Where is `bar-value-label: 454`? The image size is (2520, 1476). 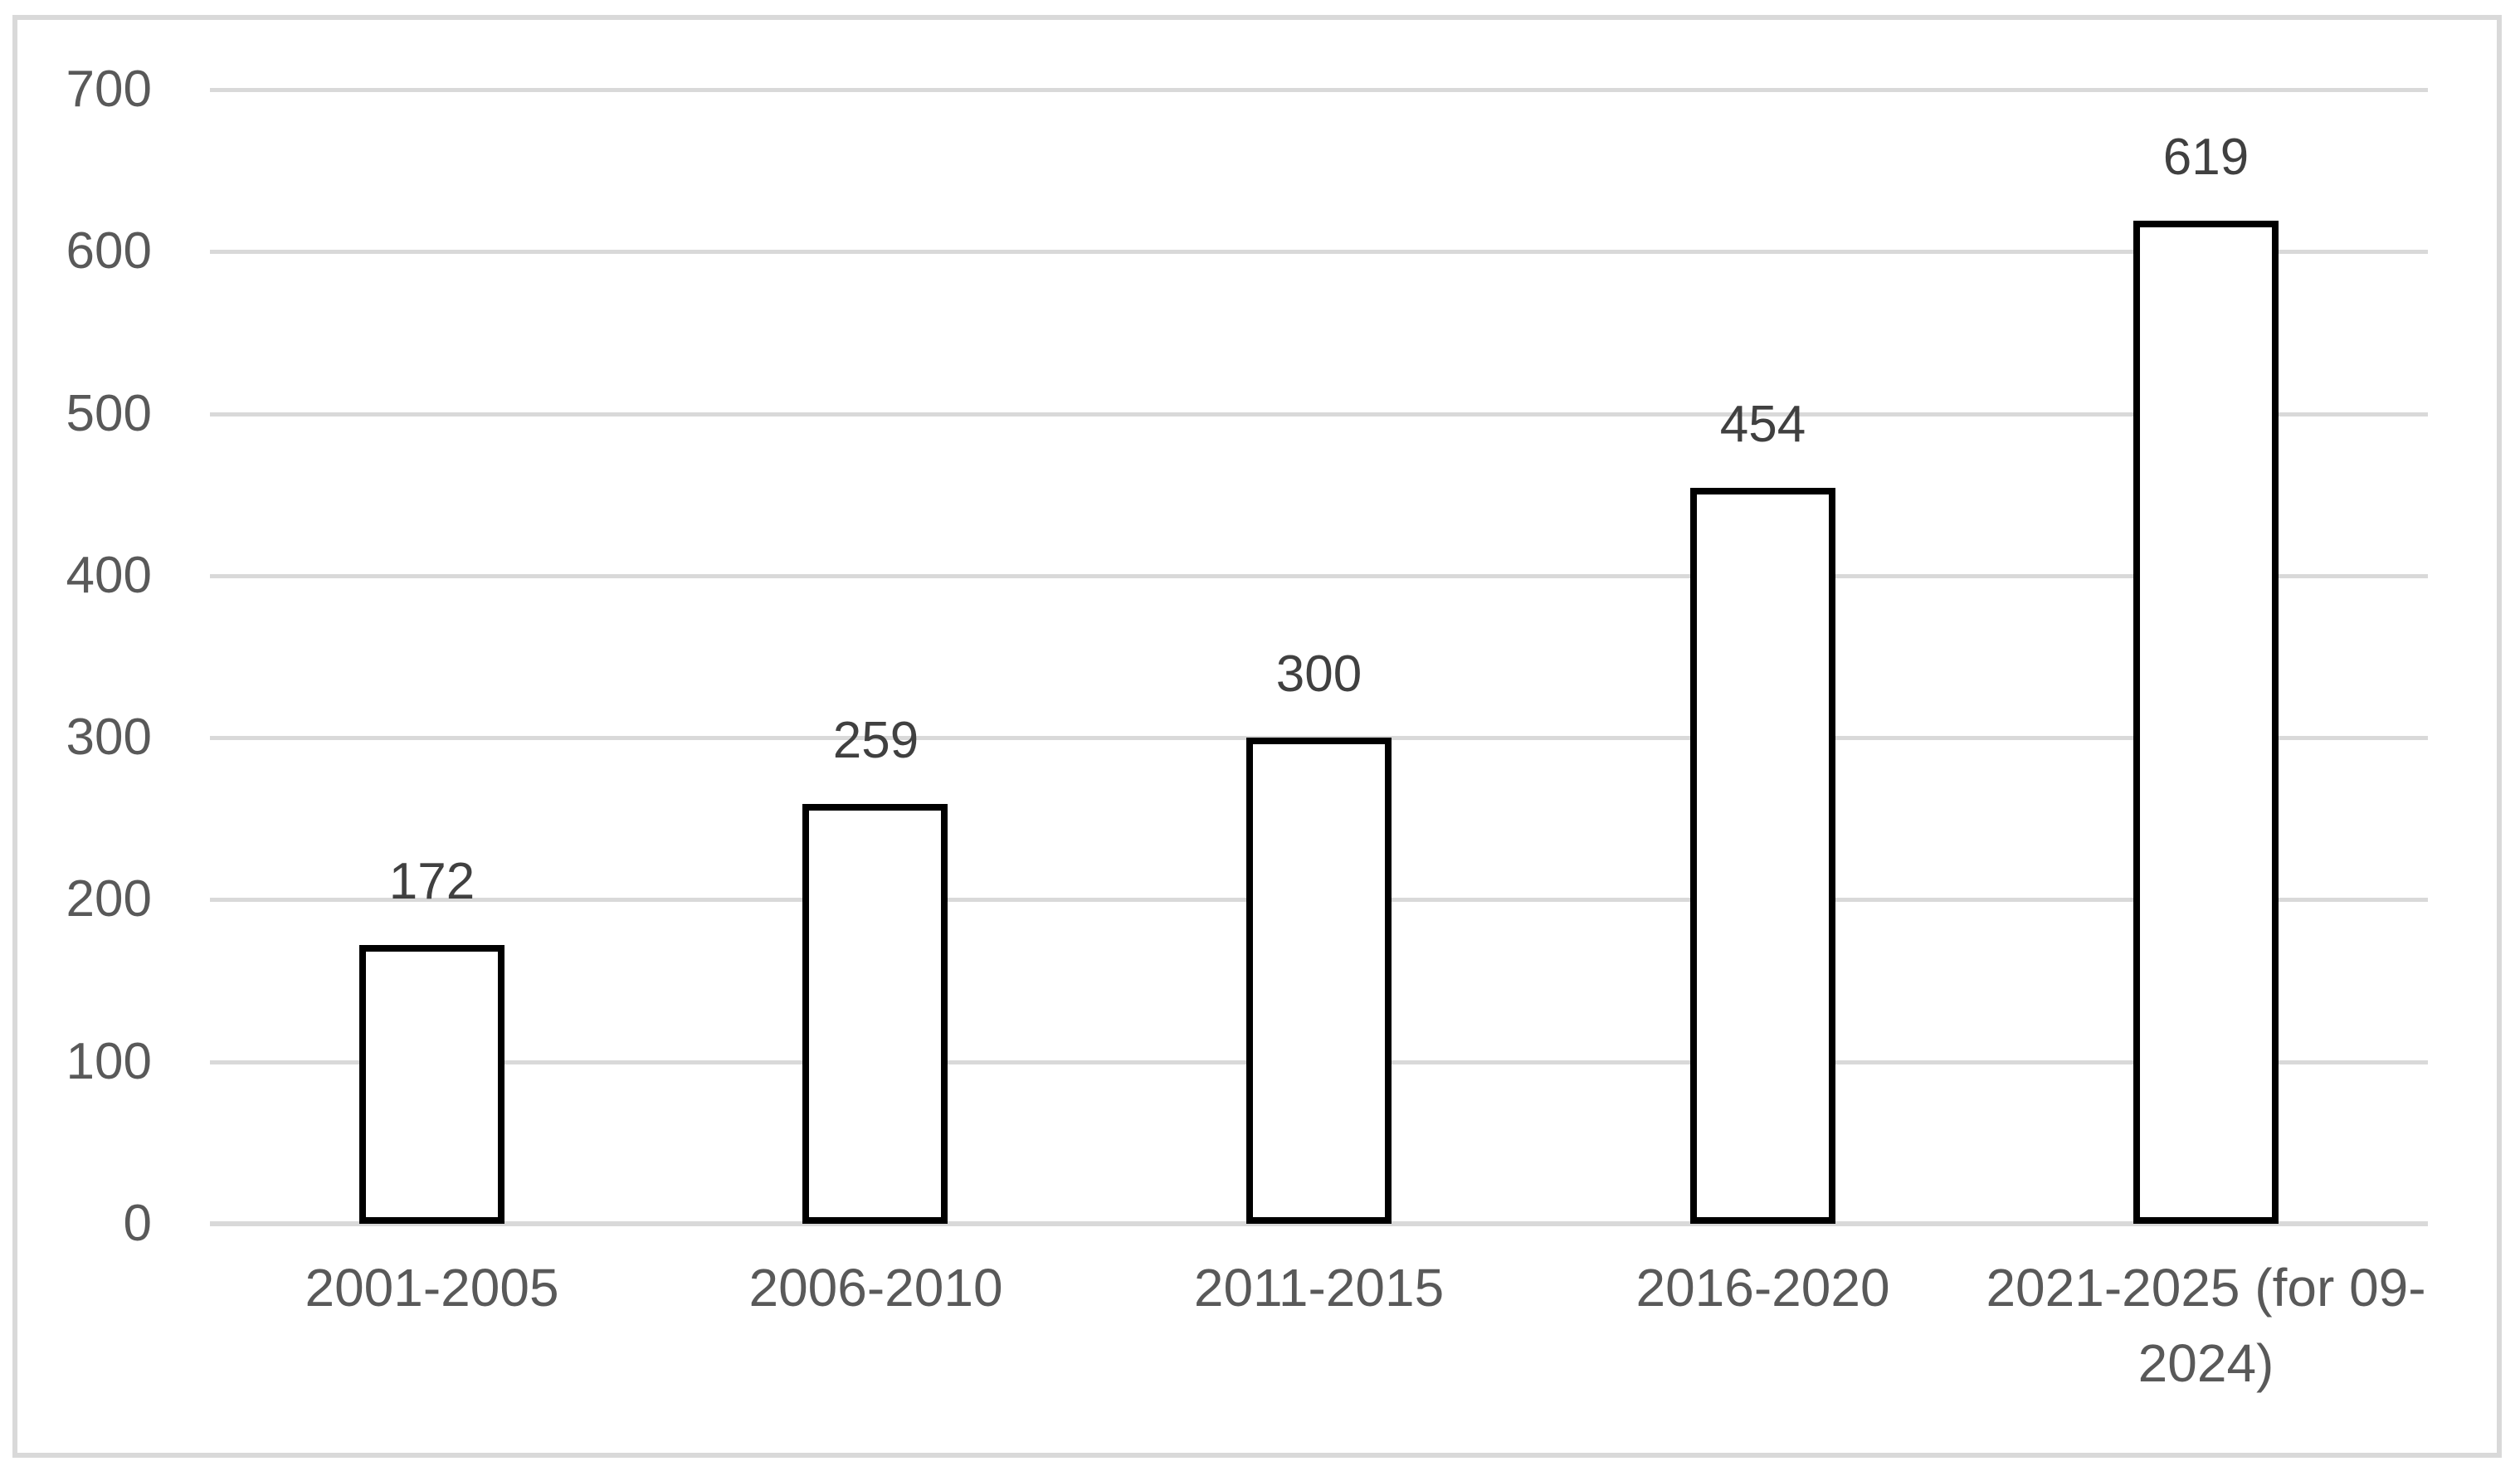
bar-value-label: 454 is located at coordinates (1762, 424).